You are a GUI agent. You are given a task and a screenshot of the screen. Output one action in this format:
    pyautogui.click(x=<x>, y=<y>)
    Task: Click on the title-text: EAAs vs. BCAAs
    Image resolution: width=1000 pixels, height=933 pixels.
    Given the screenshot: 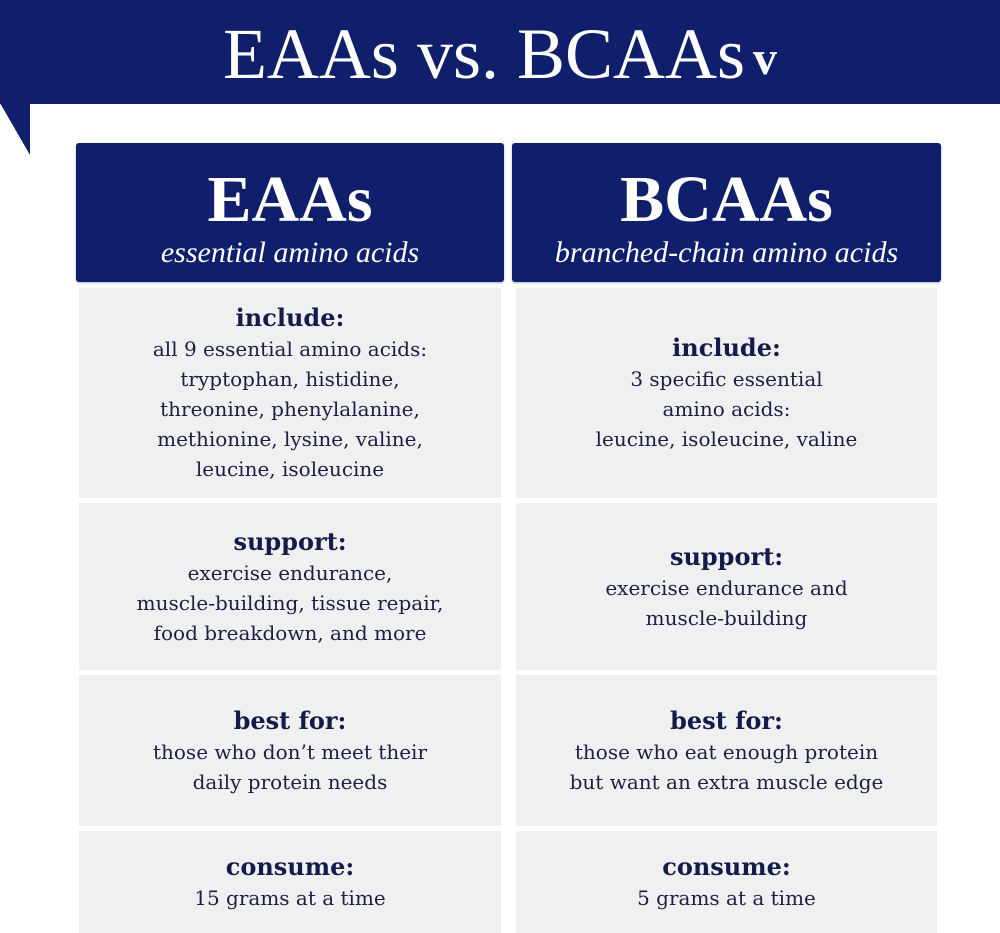 What is the action you would take?
    pyautogui.click(x=484, y=54)
    